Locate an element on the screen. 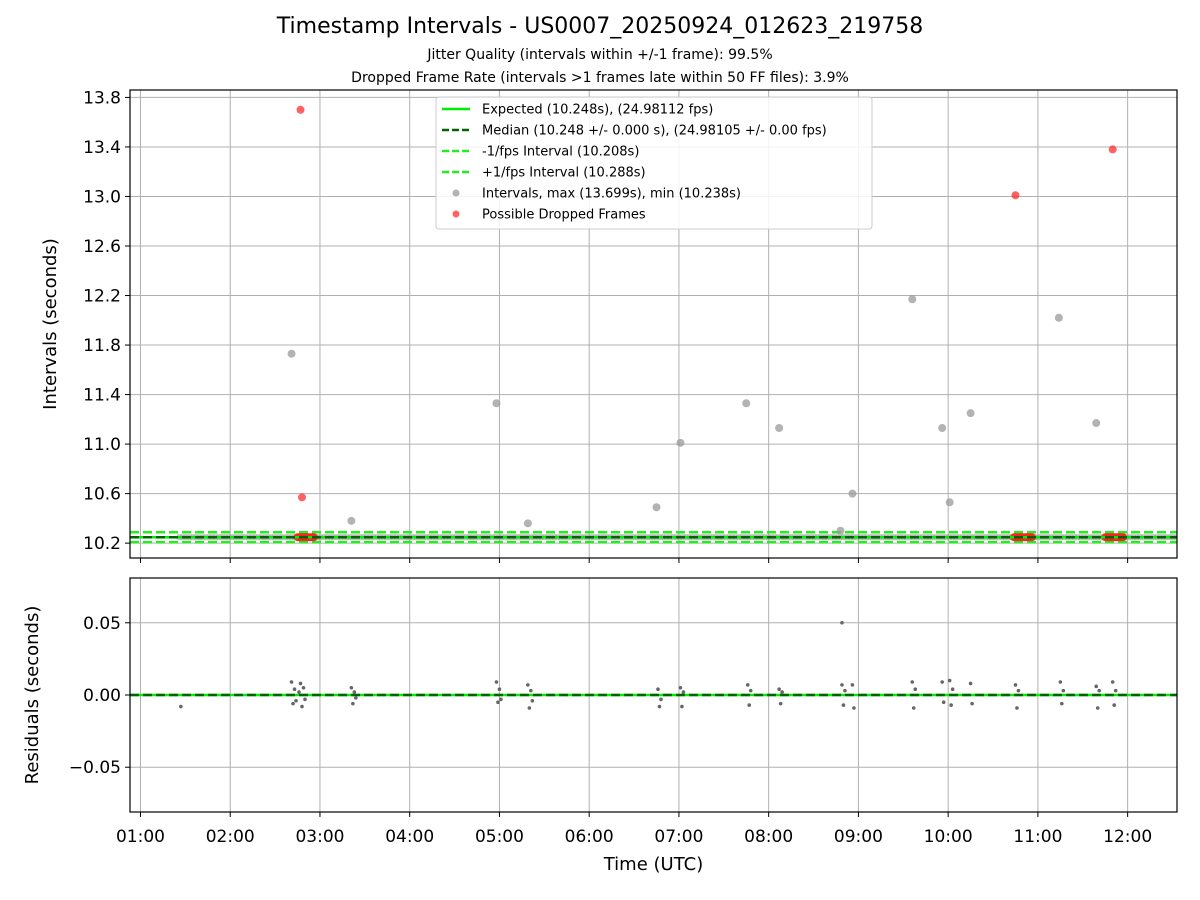 This screenshot has height=900, width=1200. x-tick-label: 06:00 is located at coordinates (589, 837).